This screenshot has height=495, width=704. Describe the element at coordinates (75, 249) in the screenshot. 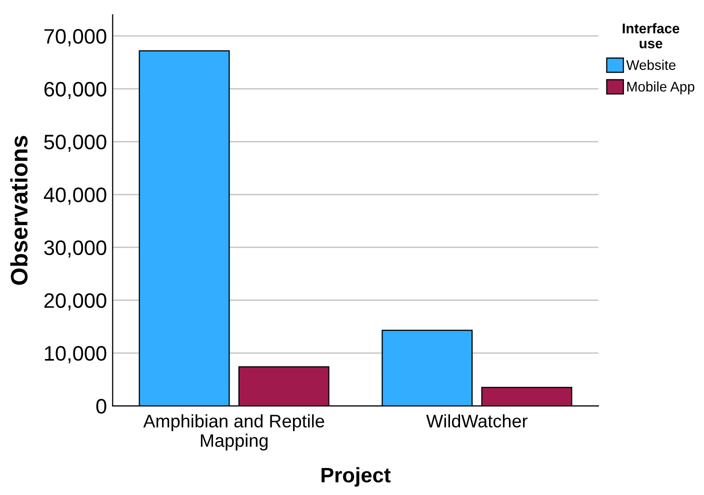

I see `y-tick-label: 30,000` at that location.